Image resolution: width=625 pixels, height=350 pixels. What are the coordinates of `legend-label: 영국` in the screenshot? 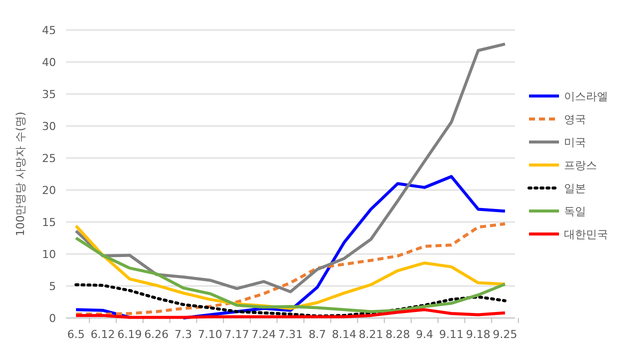 It's located at (575, 119).